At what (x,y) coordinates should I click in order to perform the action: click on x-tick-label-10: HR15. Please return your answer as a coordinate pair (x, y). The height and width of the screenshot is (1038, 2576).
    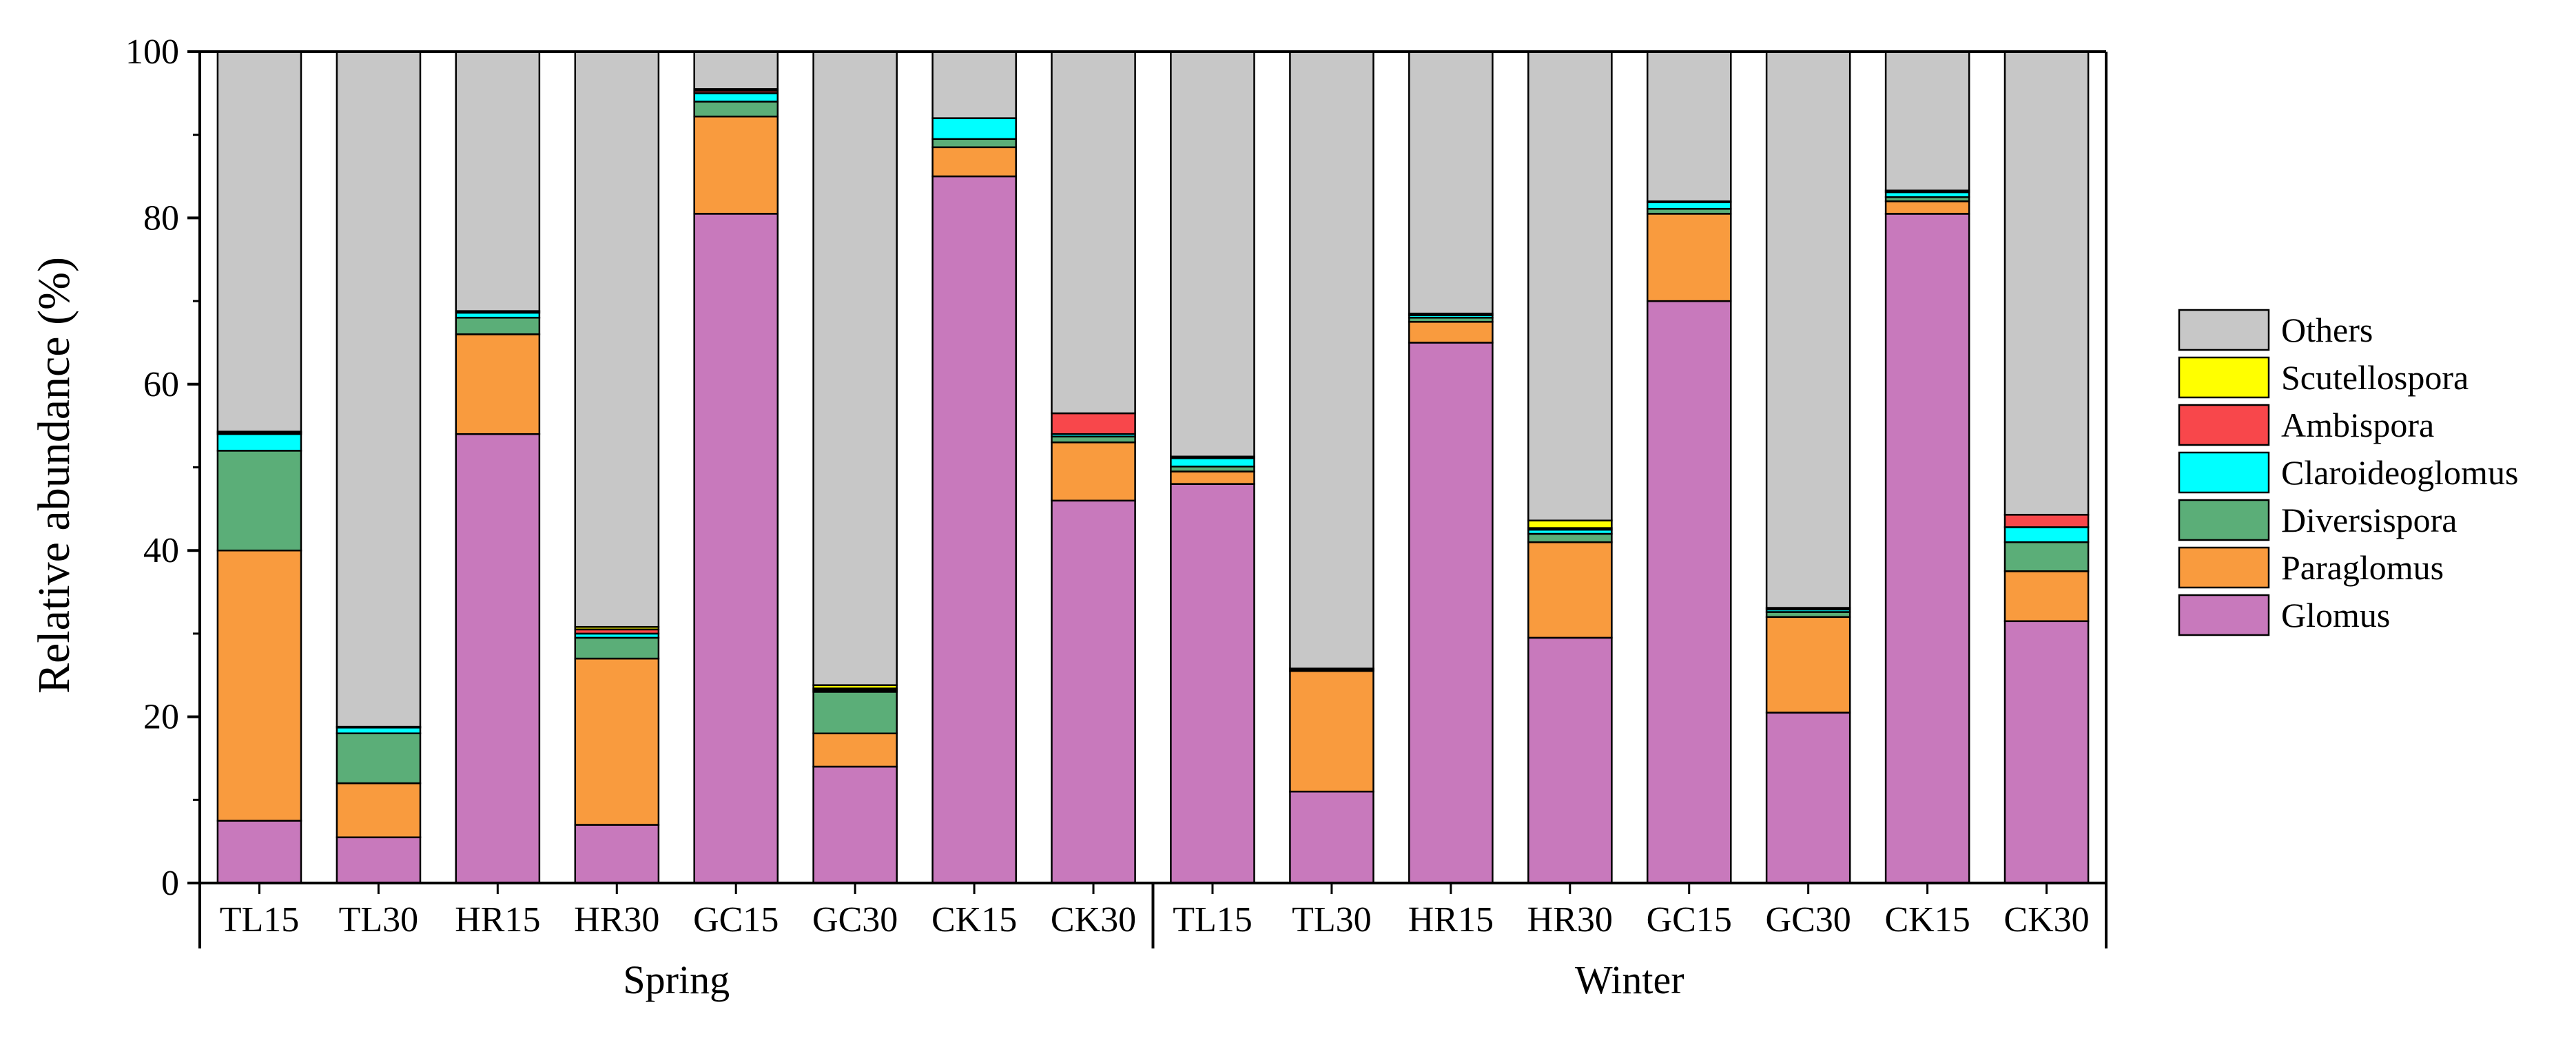
    Looking at the image, I should click on (1451, 920).